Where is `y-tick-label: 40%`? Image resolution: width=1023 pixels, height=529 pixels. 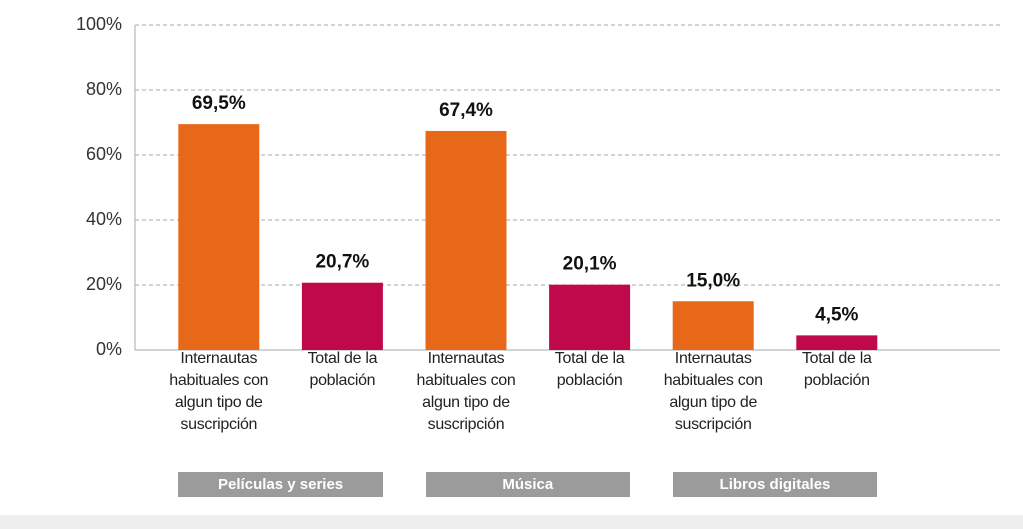
y-tick-label: 40% is located at coordinates (104, 219).